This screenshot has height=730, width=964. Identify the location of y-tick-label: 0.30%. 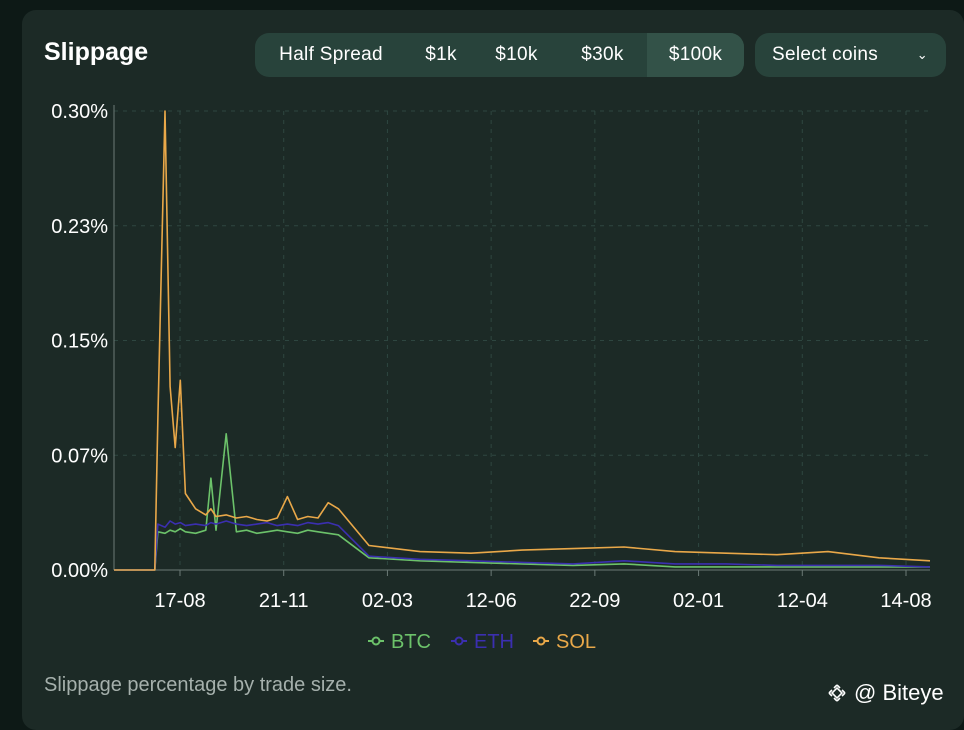
(79, 112).